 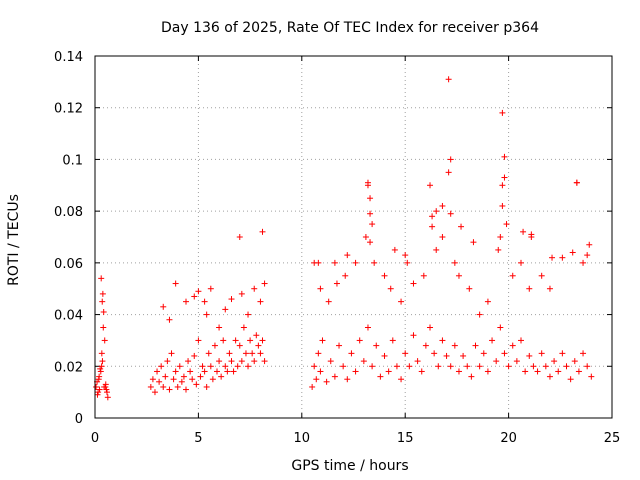 What do you see at coordinates (68, 367) in the screenshot?
I see `y-tick-label: 0.02` at bounding box center [68, 367].